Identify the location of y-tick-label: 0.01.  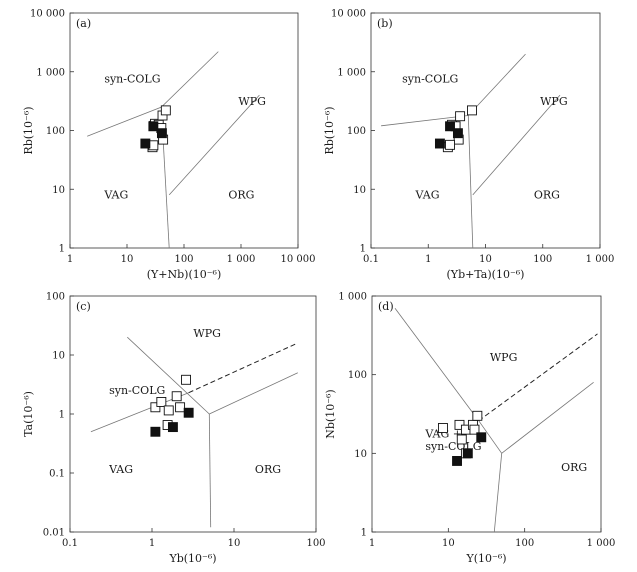
(54, 533).